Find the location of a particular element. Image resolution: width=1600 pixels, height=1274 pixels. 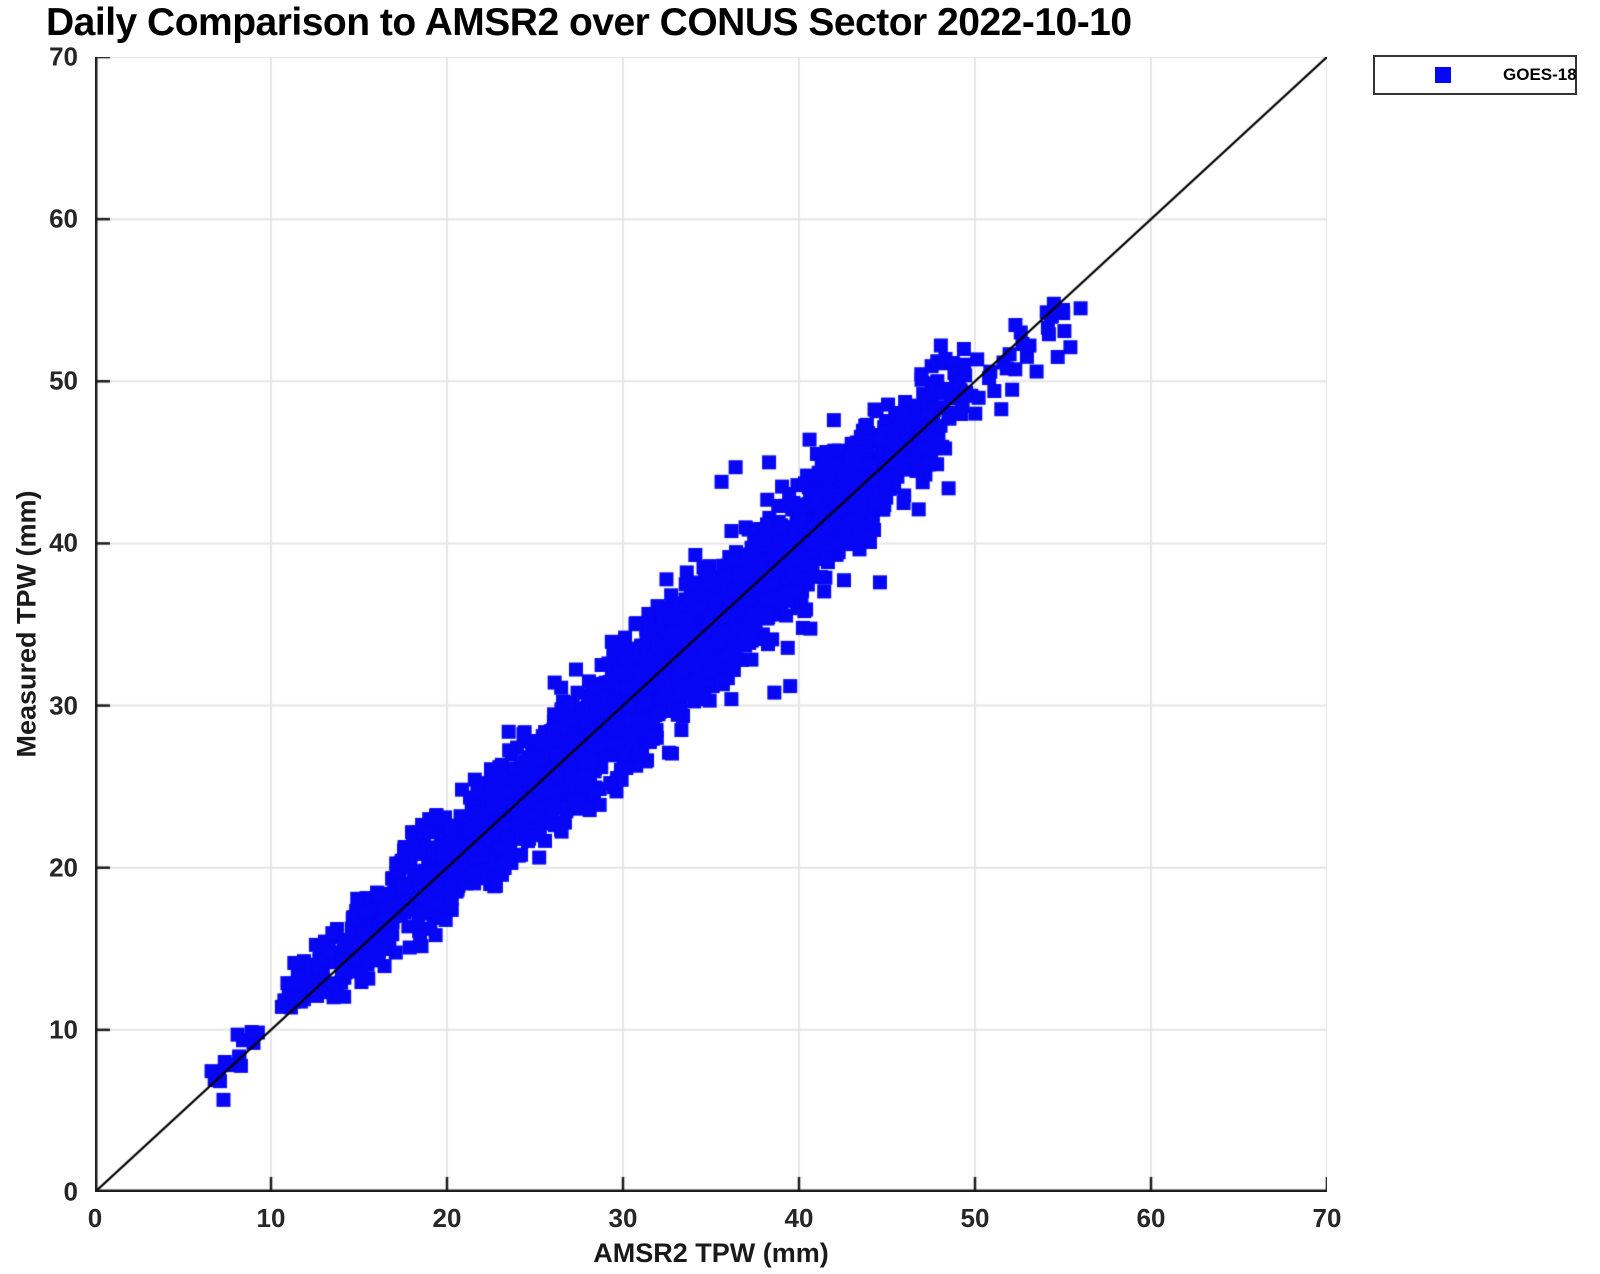

legend-box: GOES-18 is located at coordinates (1475, 75).